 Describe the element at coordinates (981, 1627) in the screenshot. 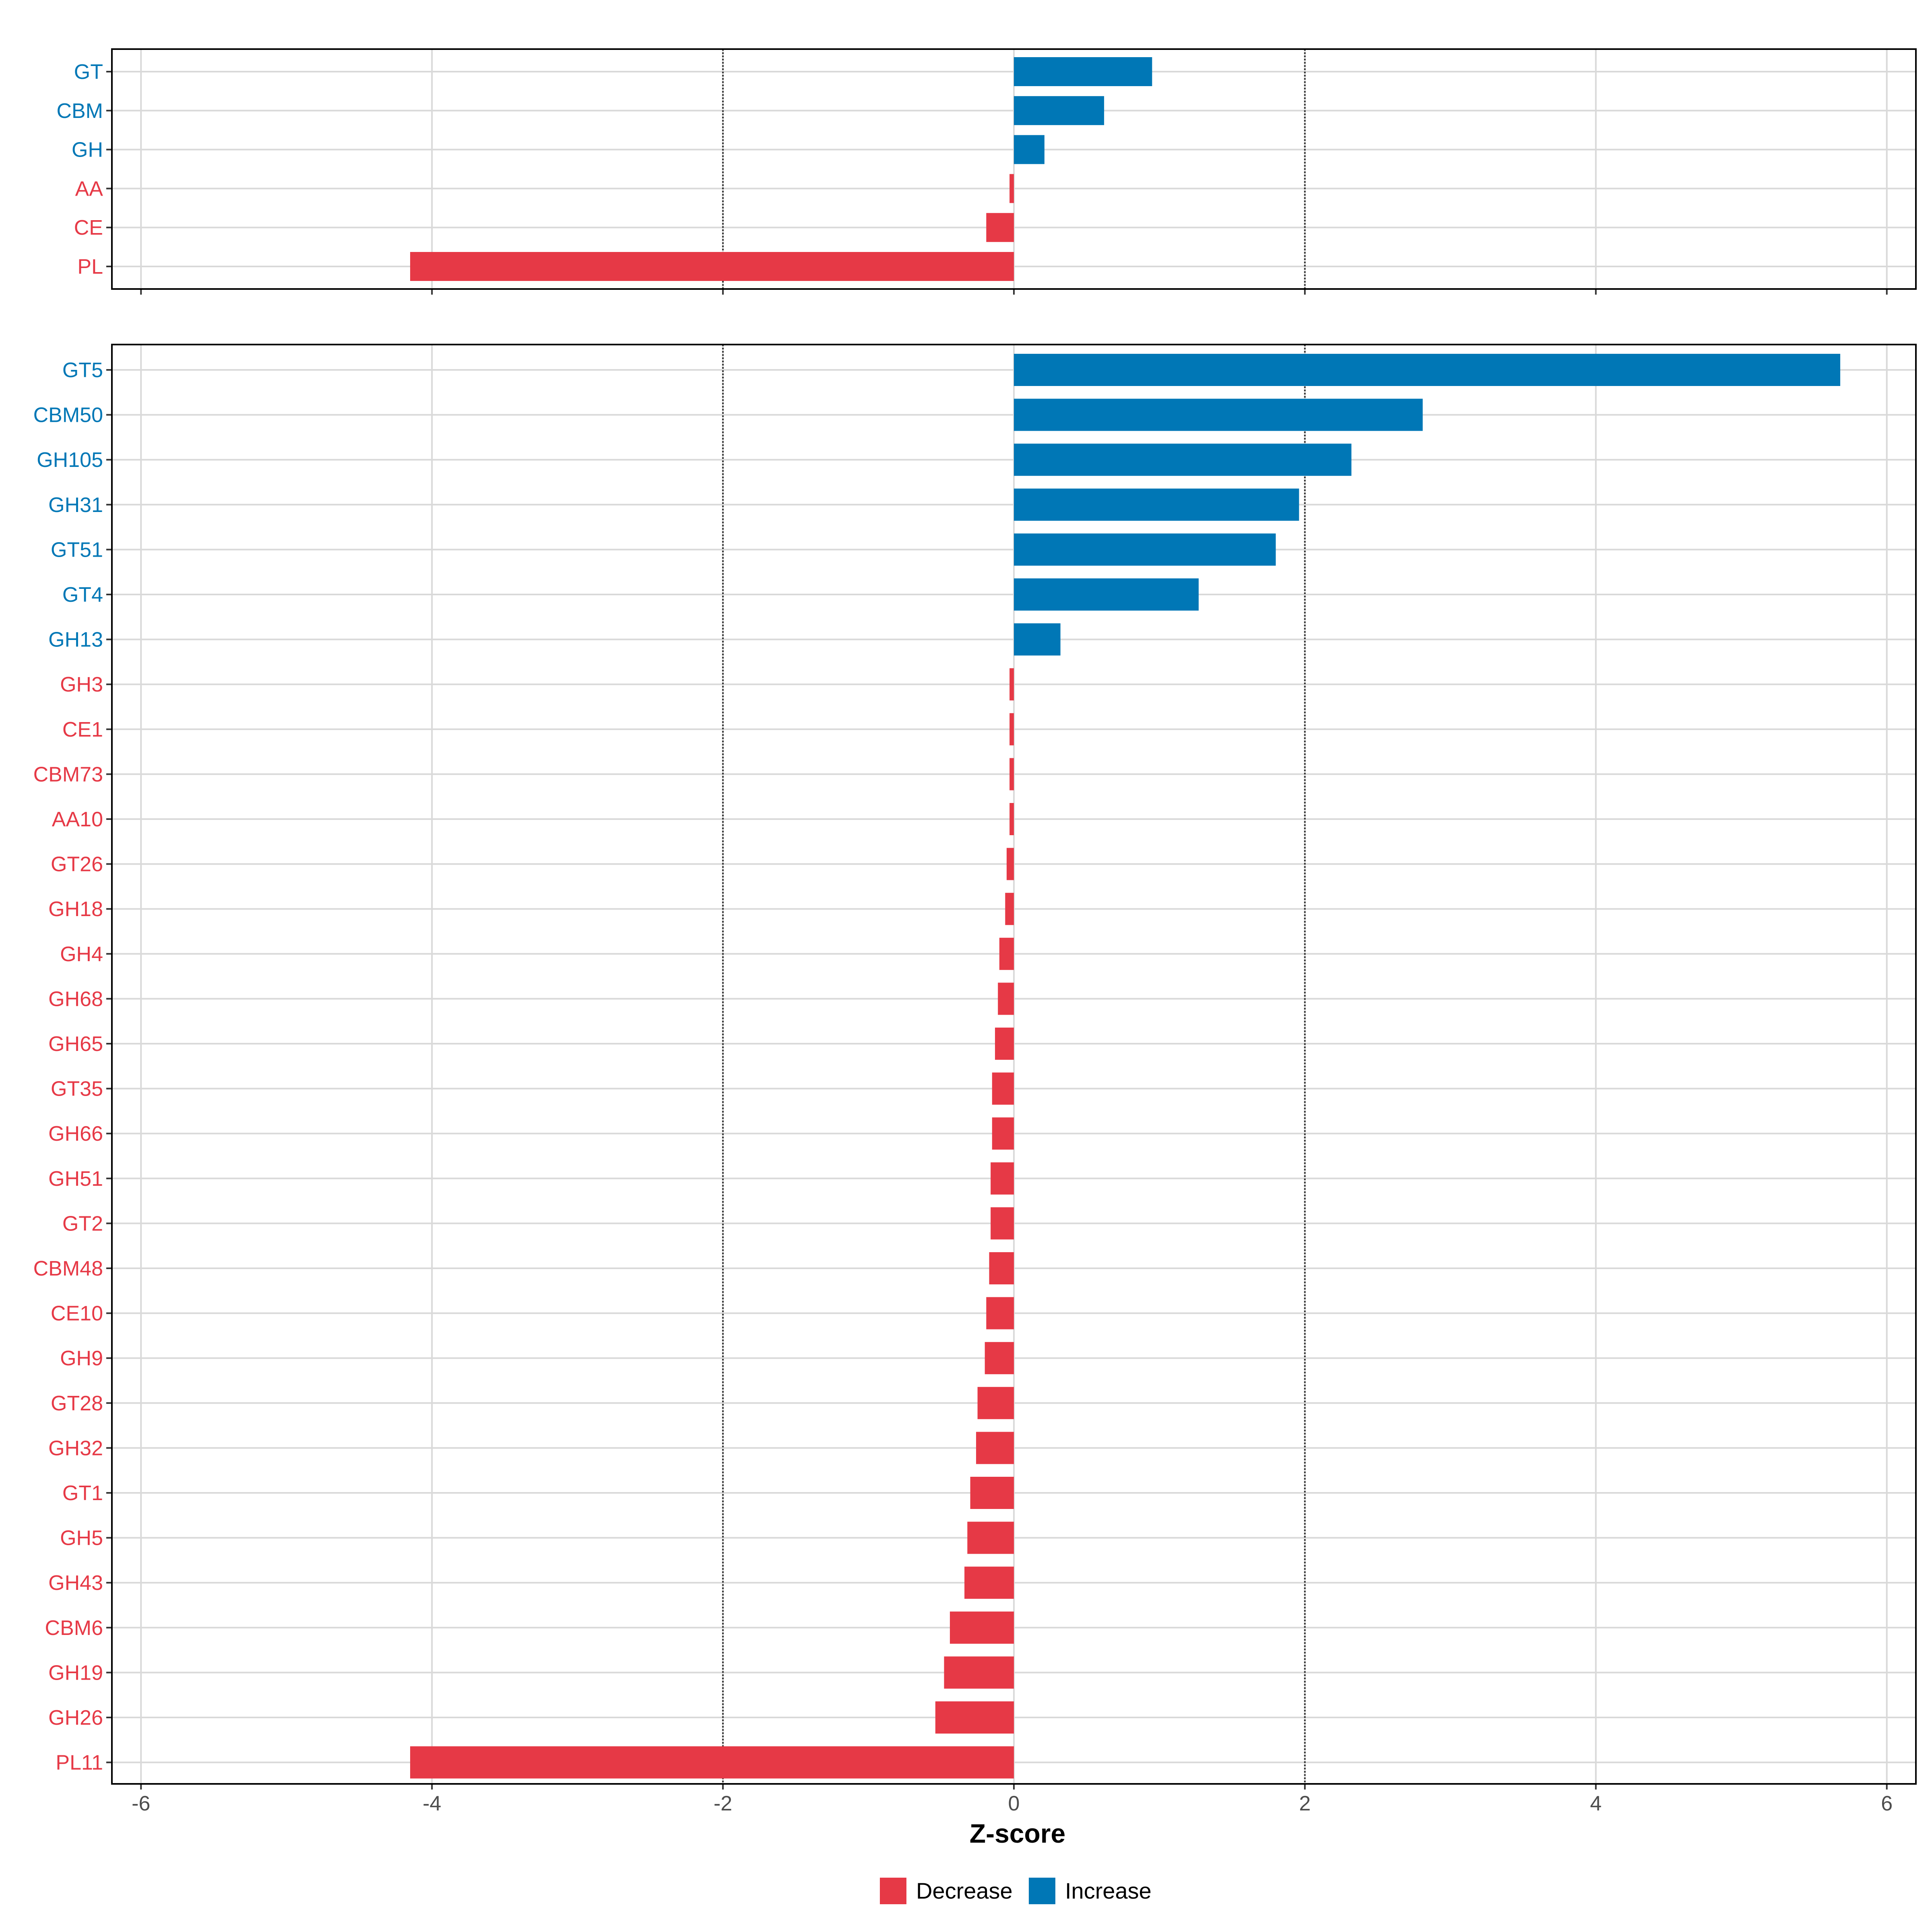

I see `bar-cbm6` at that location.